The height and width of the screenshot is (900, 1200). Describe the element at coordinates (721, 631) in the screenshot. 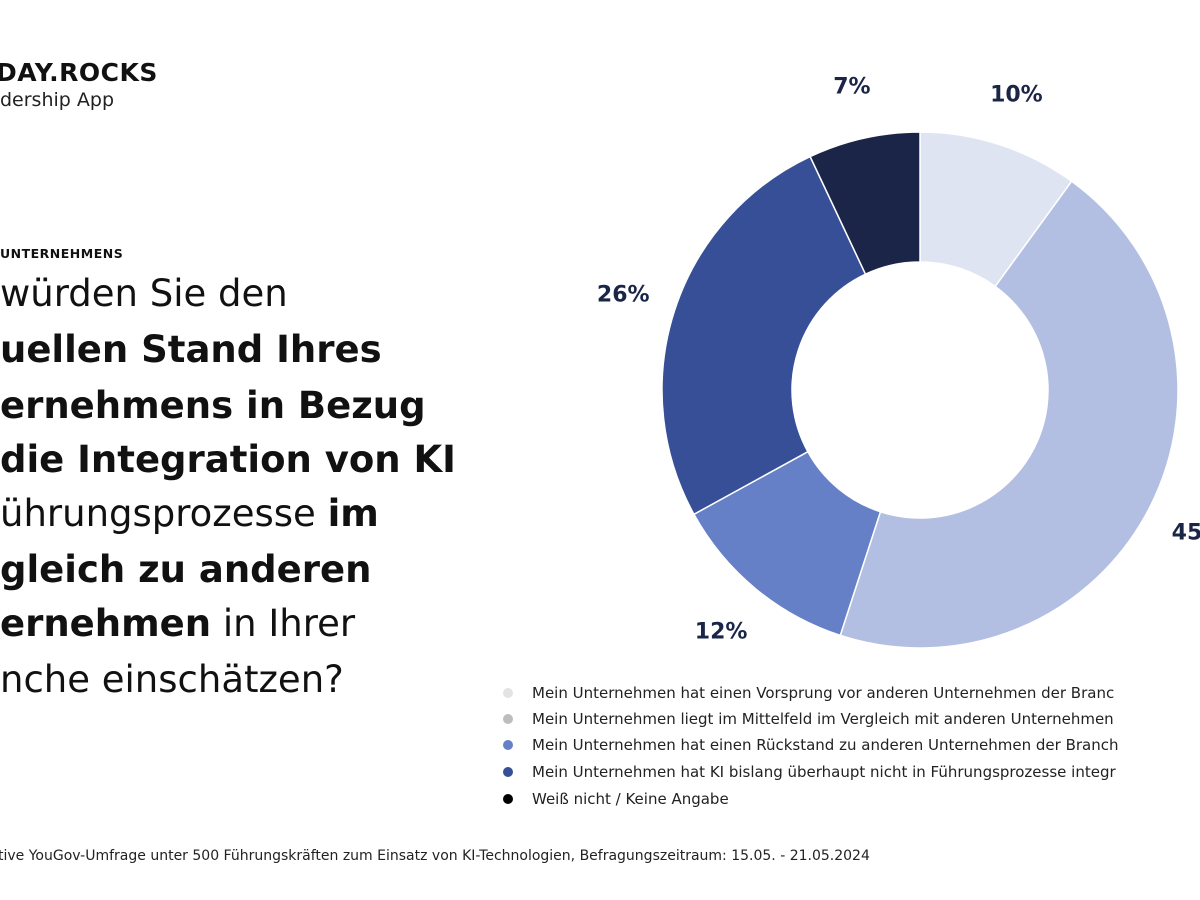

I see `slice-label: 12%` at that location.